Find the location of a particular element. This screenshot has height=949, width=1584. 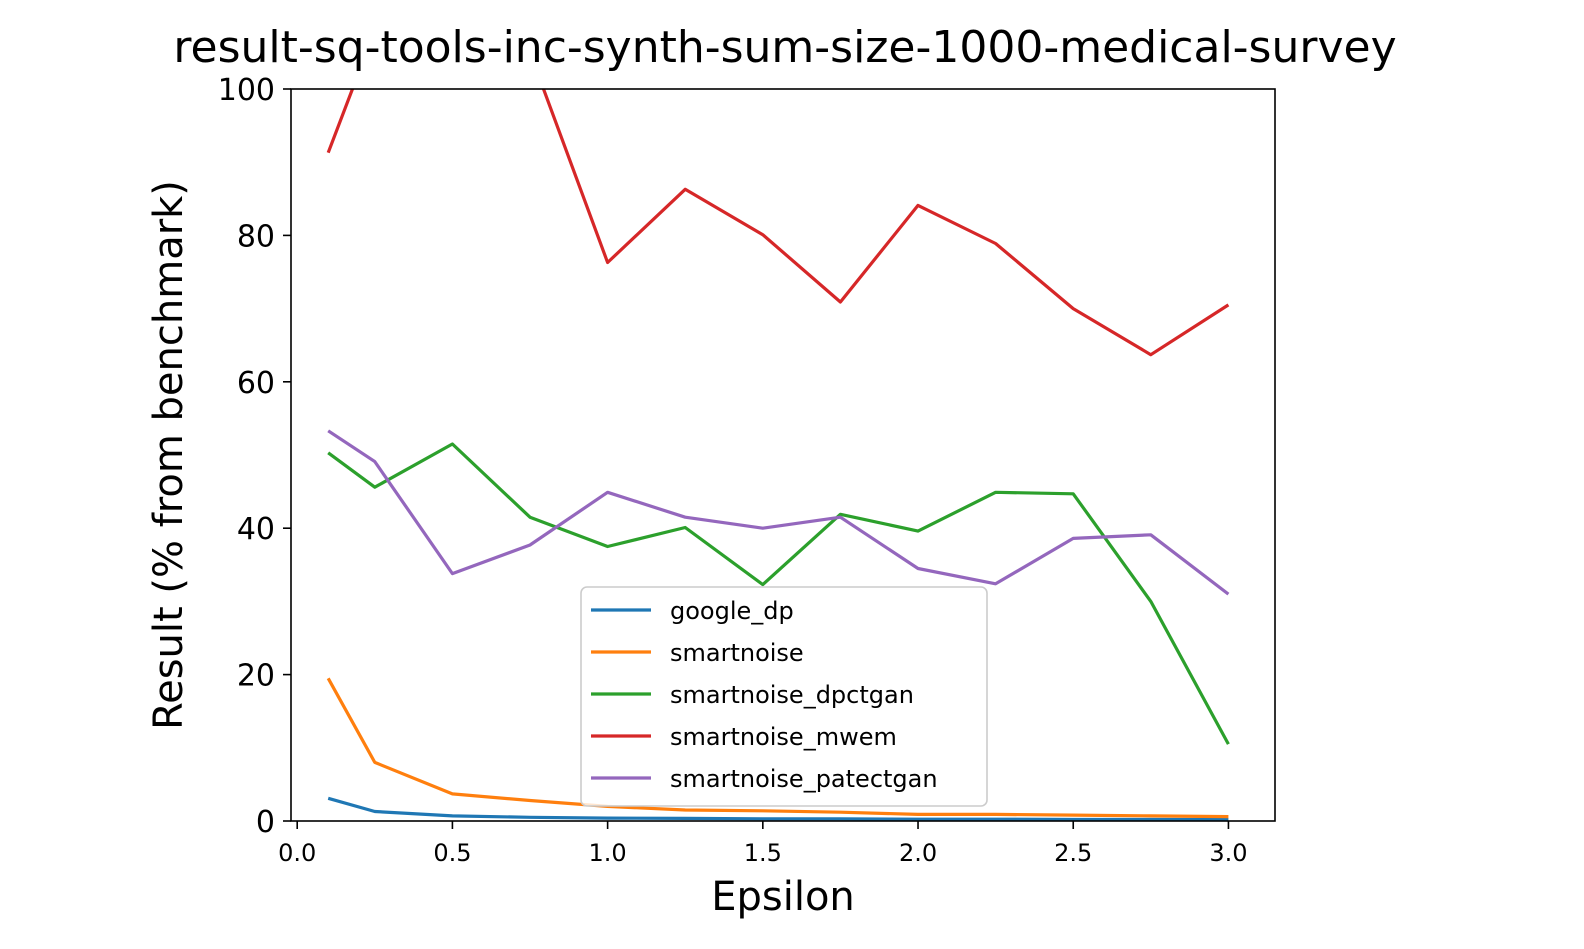

legend-label-smartnoise-dpctgan: smartnoise_dpctgan is located at coordinates (792, 695).